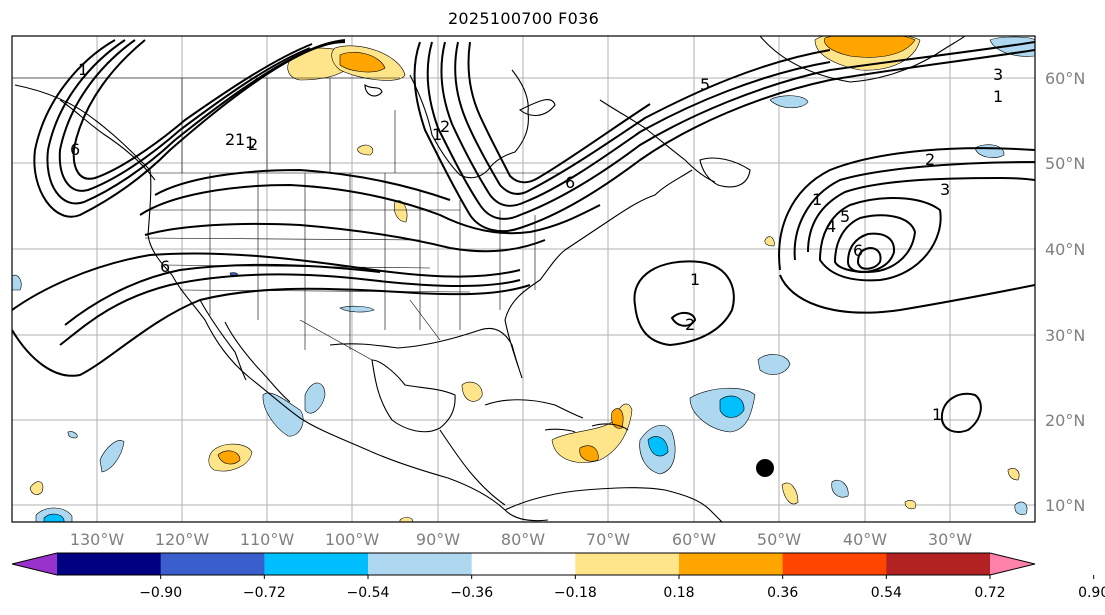 The width and height of the screenshot is (1105, 615). I want to click on colorbar-extend-low, so click(34, 564).